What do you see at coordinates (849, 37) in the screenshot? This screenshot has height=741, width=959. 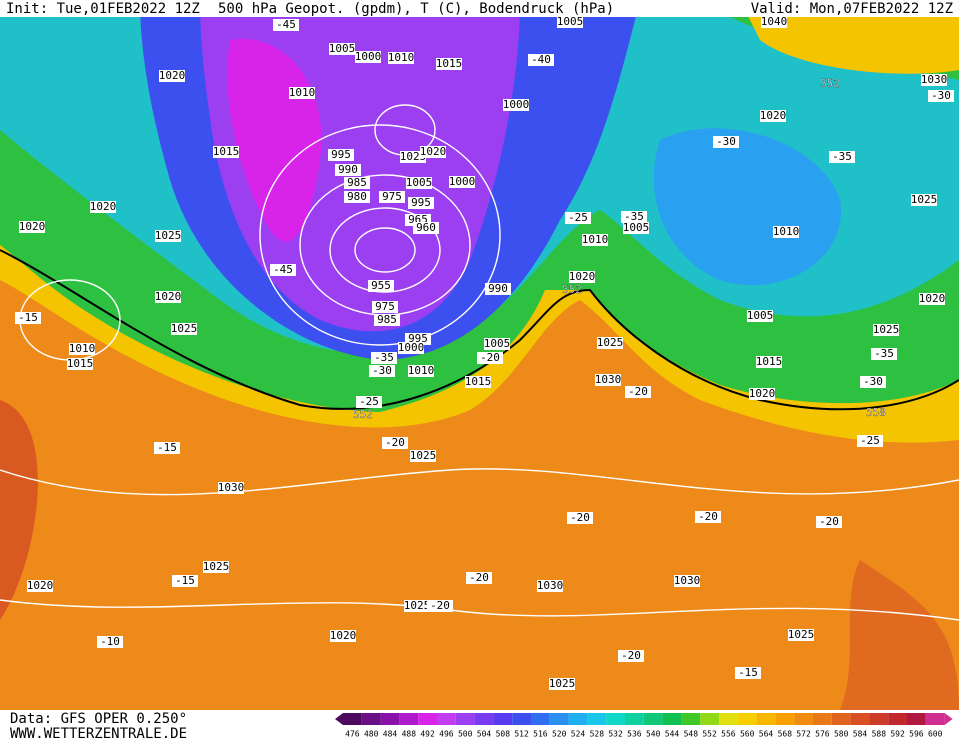 I see `yellow-patch` at bounding box center [849, 37].